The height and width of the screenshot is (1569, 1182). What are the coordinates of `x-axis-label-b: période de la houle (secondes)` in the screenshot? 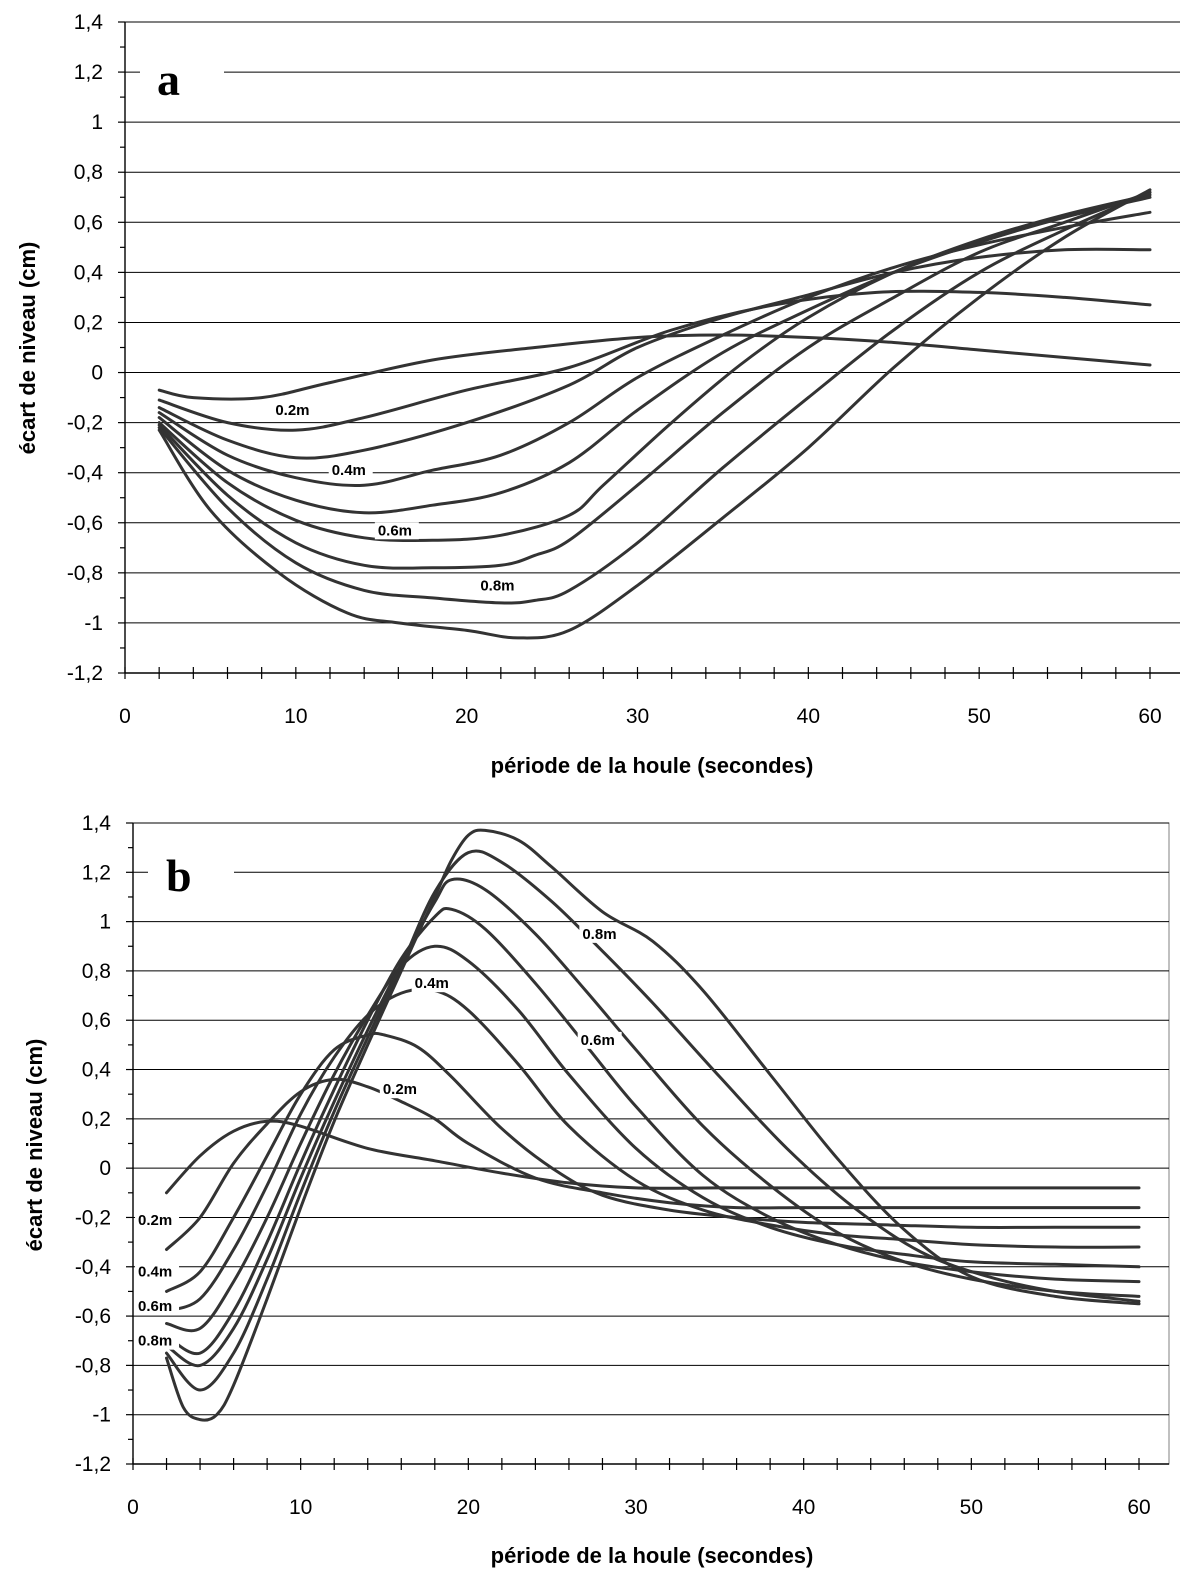 It's located at (652, 1555).